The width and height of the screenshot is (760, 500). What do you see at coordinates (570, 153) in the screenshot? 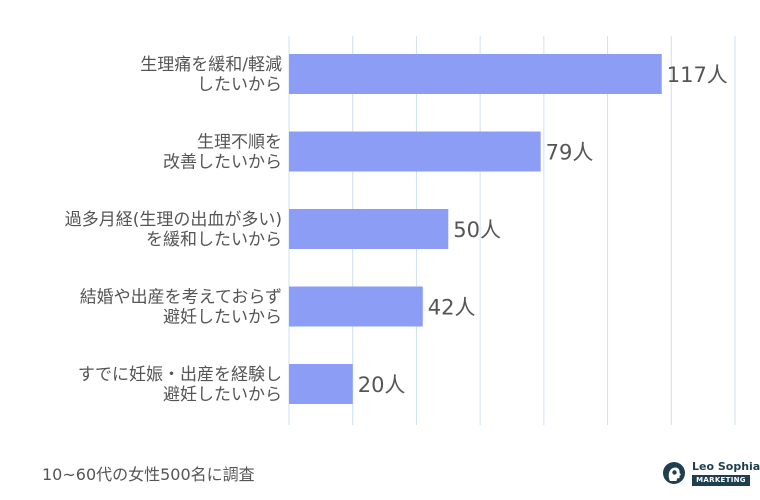
I see `data-label: 79人` at bounding box center [570, 153].